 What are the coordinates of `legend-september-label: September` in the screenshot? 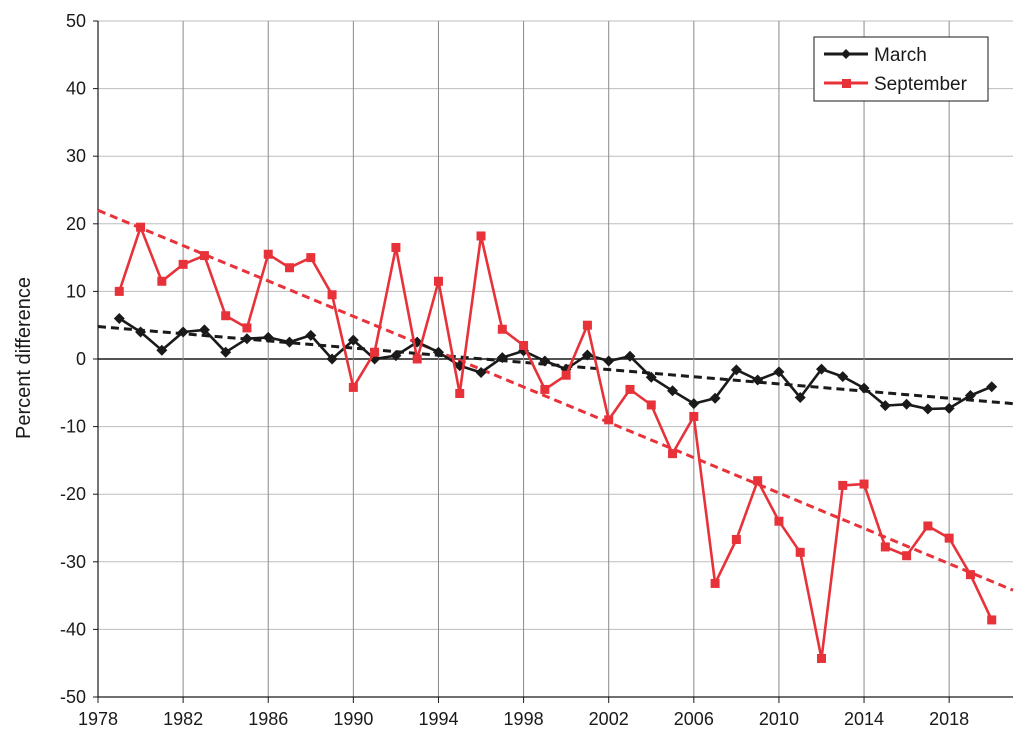 It's located at (921, 84).